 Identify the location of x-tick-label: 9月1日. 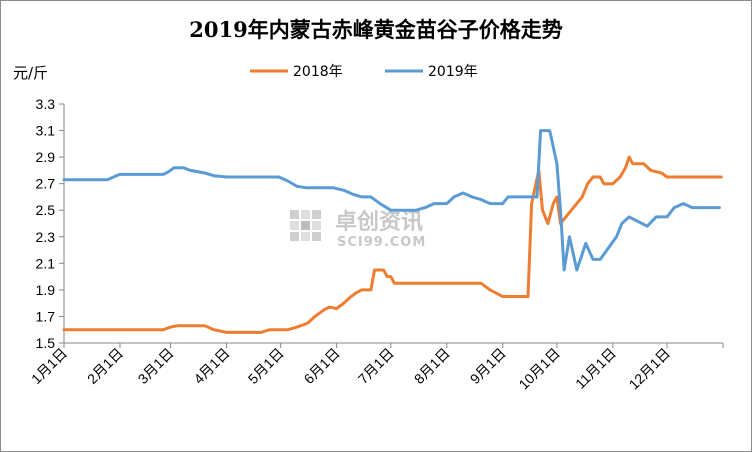
(488, 366).